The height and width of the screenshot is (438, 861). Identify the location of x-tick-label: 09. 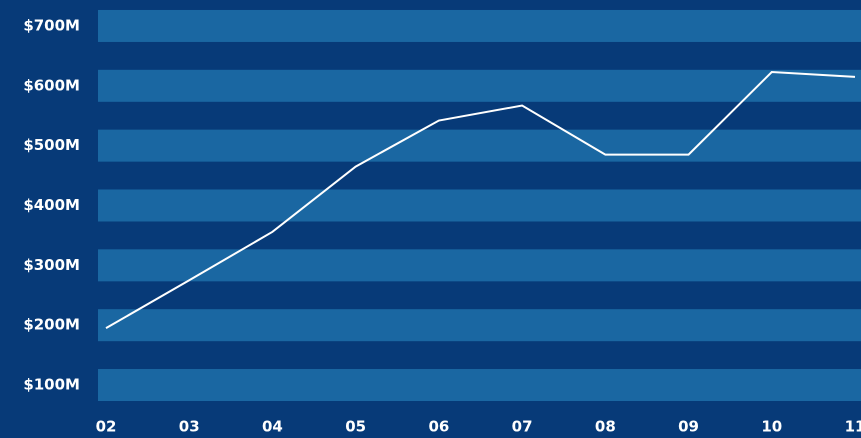
(688, 427).